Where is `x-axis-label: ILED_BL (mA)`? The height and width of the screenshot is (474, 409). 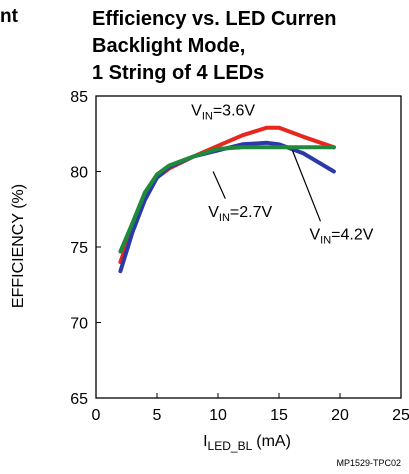
x-axis-label: ILED_BL (mA) is located at coordinates (247, 443).